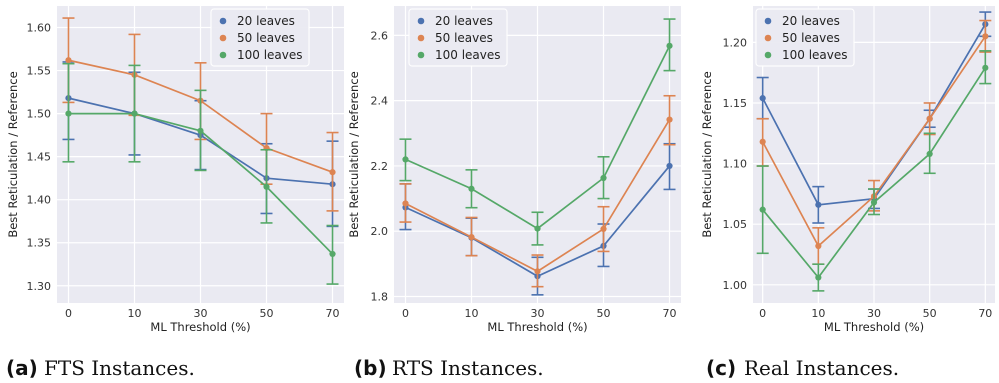  What do you see at coordinates (380, 166) in the screenshot?
I see `y-tick-label: 2.2` at bounding box center [380, 166].